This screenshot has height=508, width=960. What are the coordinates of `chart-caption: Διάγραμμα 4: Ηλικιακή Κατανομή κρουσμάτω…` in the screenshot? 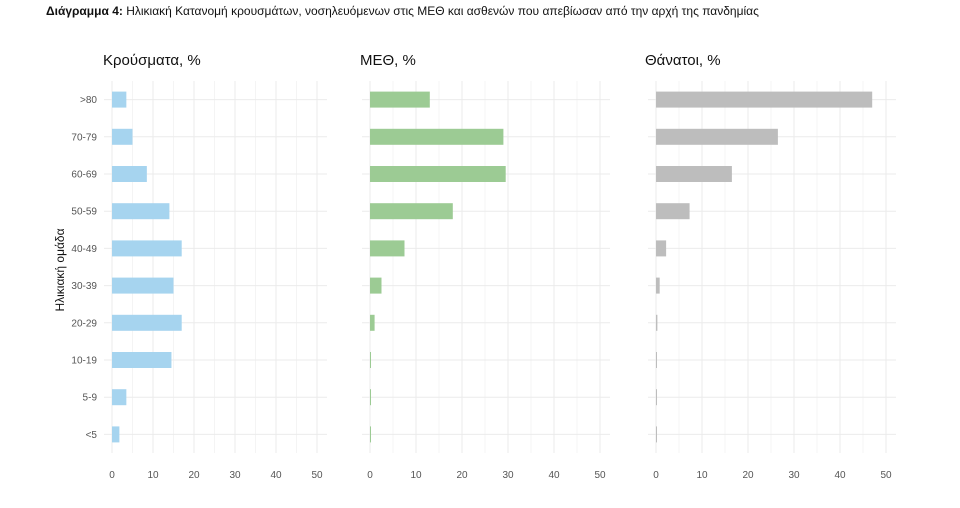 It's located at (402, 11).